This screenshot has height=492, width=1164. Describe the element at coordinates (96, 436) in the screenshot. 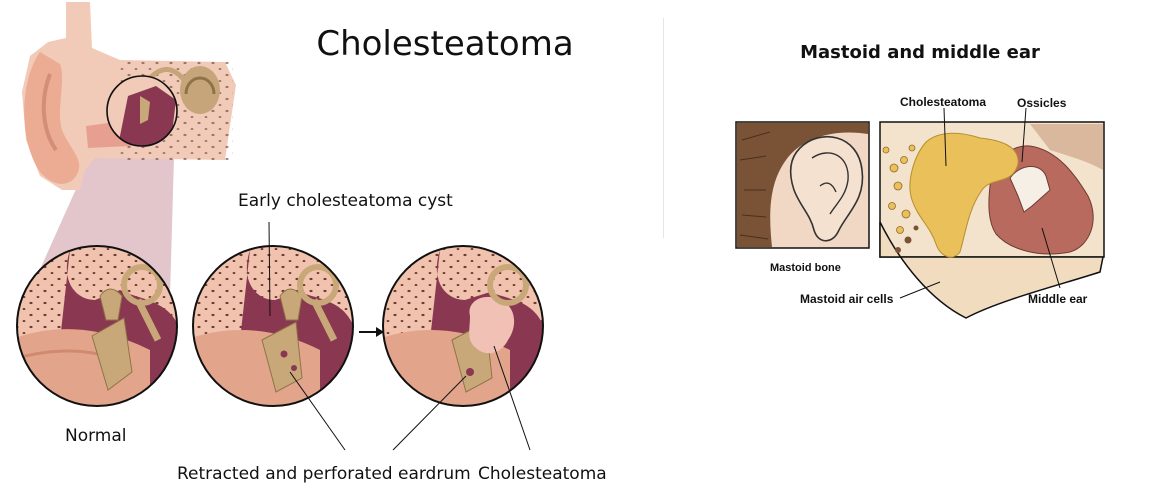

I see `label-normal: Normal` at that location.